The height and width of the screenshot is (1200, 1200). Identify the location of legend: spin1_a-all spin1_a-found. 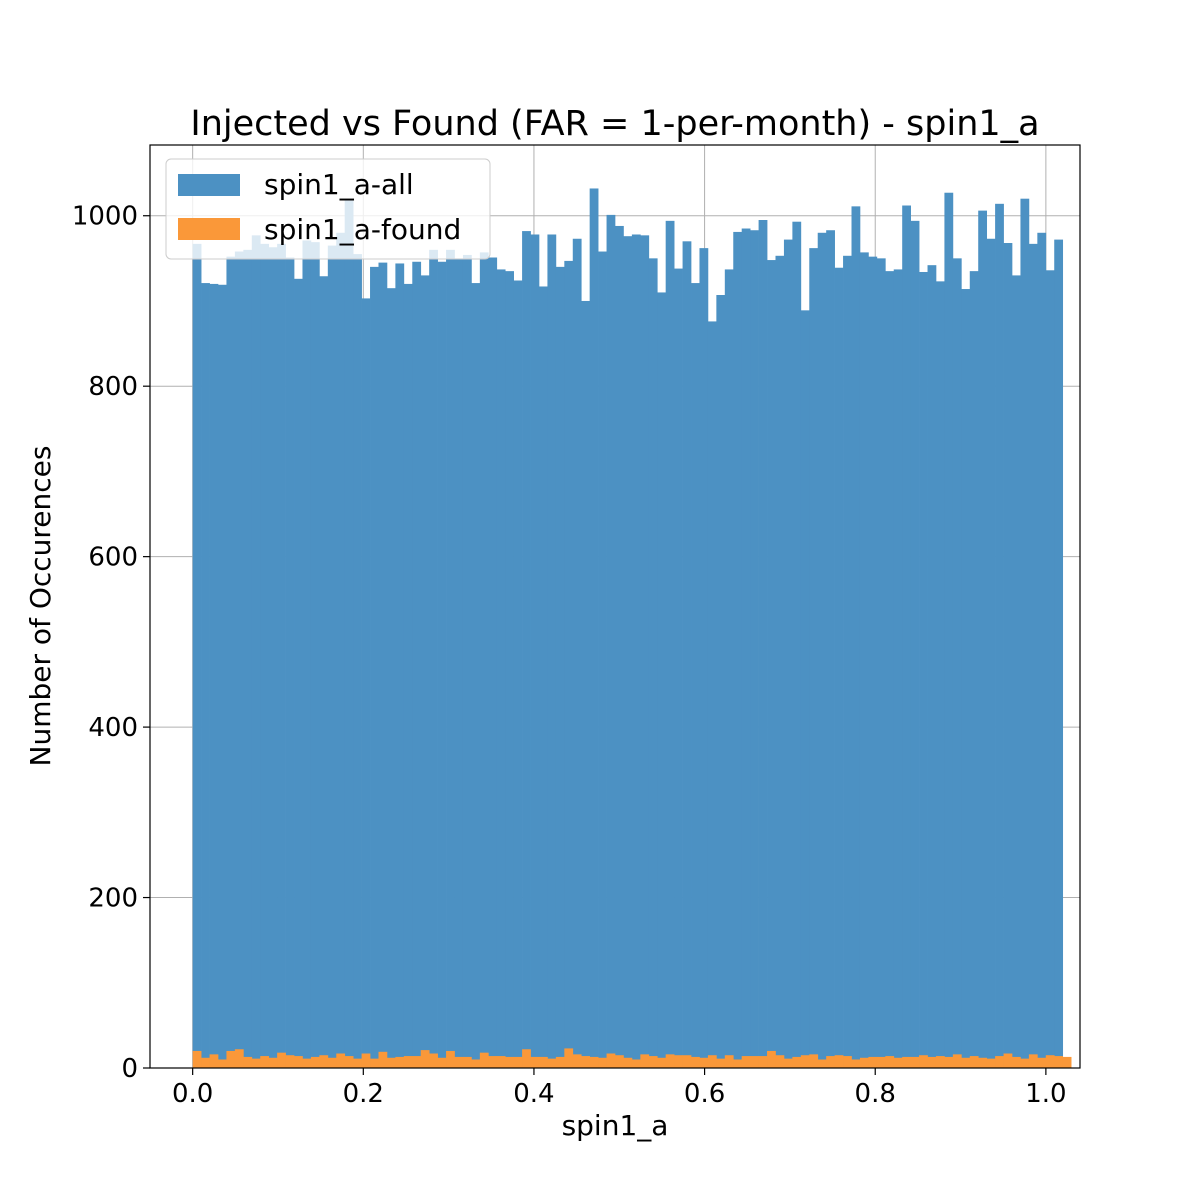
(328, 209).